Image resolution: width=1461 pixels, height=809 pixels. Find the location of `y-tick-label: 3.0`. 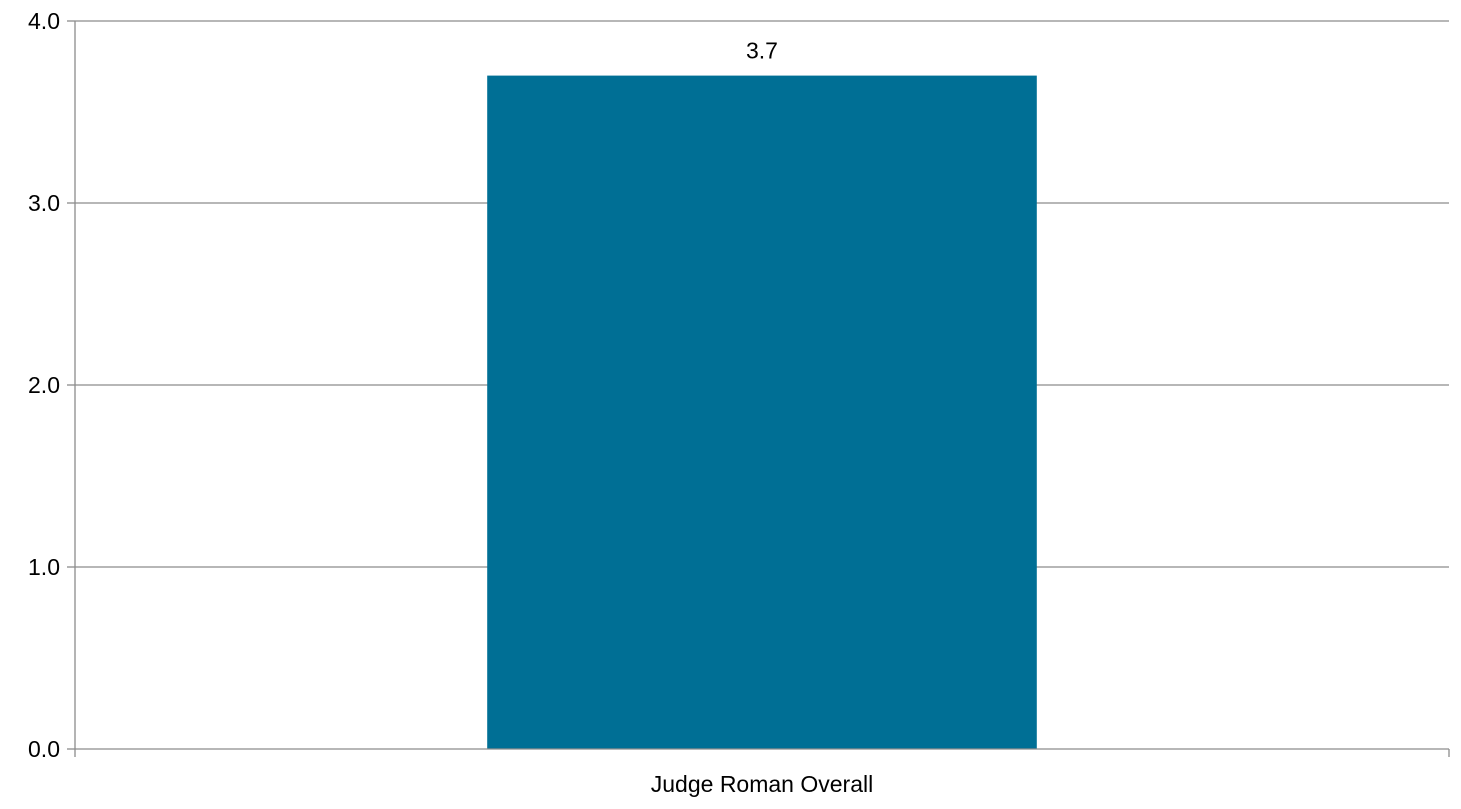

y-tick-label: 3.0 is located at coordinates (44, 203).